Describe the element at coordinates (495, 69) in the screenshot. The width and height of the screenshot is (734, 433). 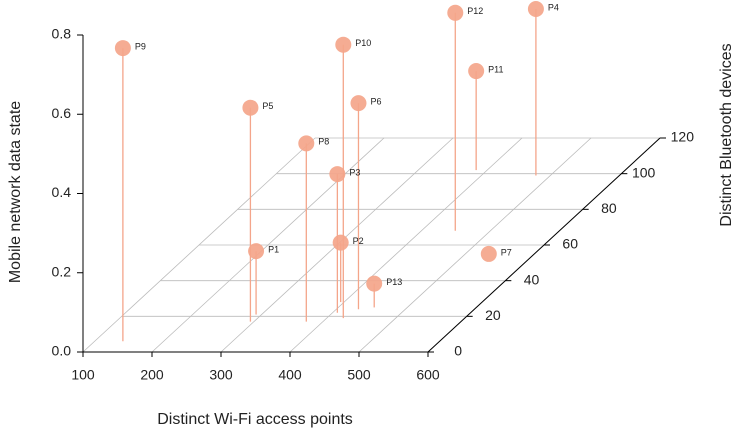
I see `point-label: P11` at that location.